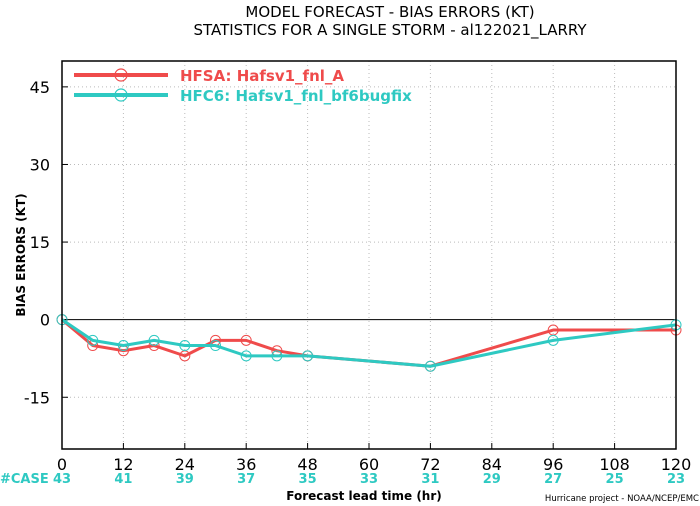  I want to click on legend-entry-2: HFC6: Hafsv1_fnl_bf6bugfix, so click(243, 96).